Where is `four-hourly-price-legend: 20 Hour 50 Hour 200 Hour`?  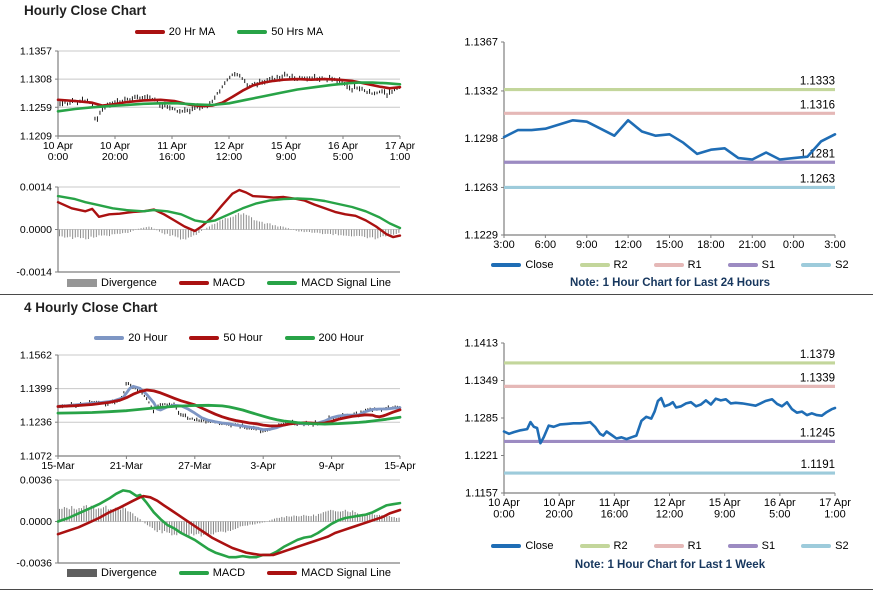 four-hourly-price-legend: 20 Hour 50 Hour 200 Hour is located at coordinates (229, 338).